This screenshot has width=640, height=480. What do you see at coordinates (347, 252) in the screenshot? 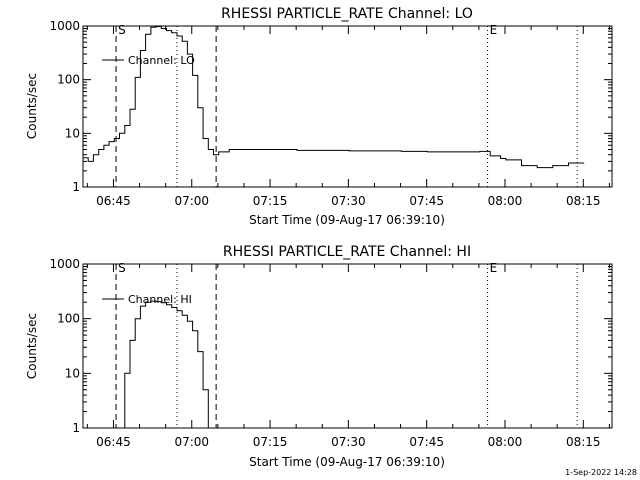
I see `hi-chart-title: RHESSI PARTICLE_RATE Channel: HI` at bounding box center [347, 252].